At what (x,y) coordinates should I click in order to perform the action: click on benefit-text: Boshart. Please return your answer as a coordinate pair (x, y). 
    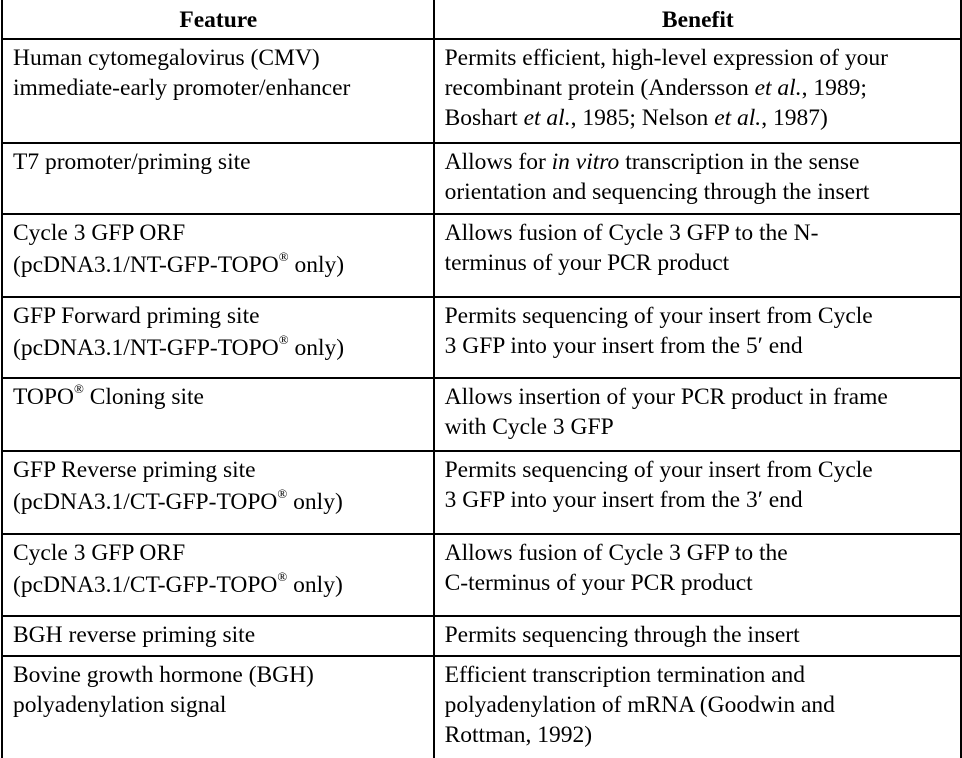
    Looking at the image, I should click on (484, 118).